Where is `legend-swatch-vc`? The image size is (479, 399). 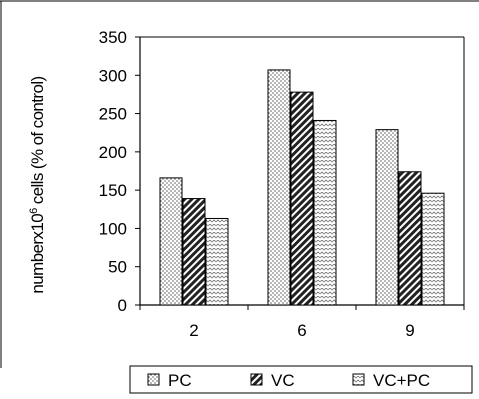
legend-swatch-vc is located at coordinates (256, 379).